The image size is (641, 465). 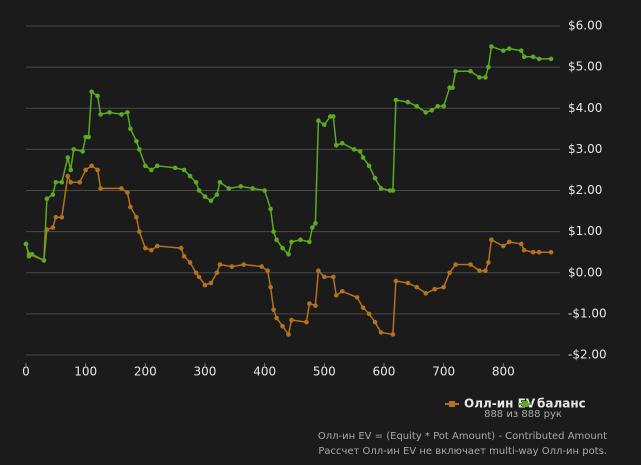 I want to click on hands-label: 888 из 888 рук, so click(x=523, y=414).